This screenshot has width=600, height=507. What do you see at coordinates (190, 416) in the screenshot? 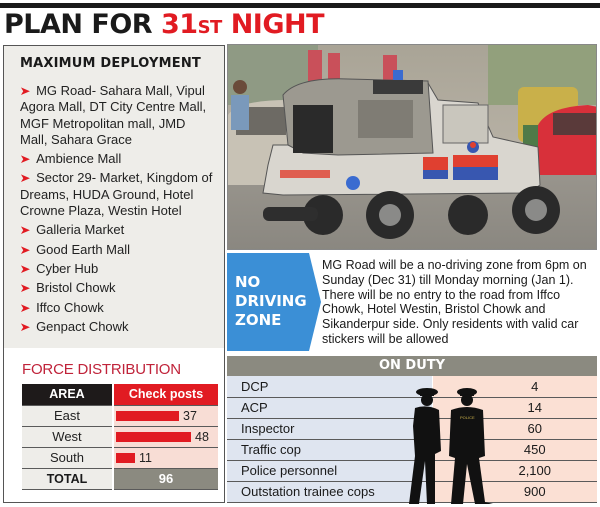
I see `bar-value: 37` at bounding box center [190, 416].